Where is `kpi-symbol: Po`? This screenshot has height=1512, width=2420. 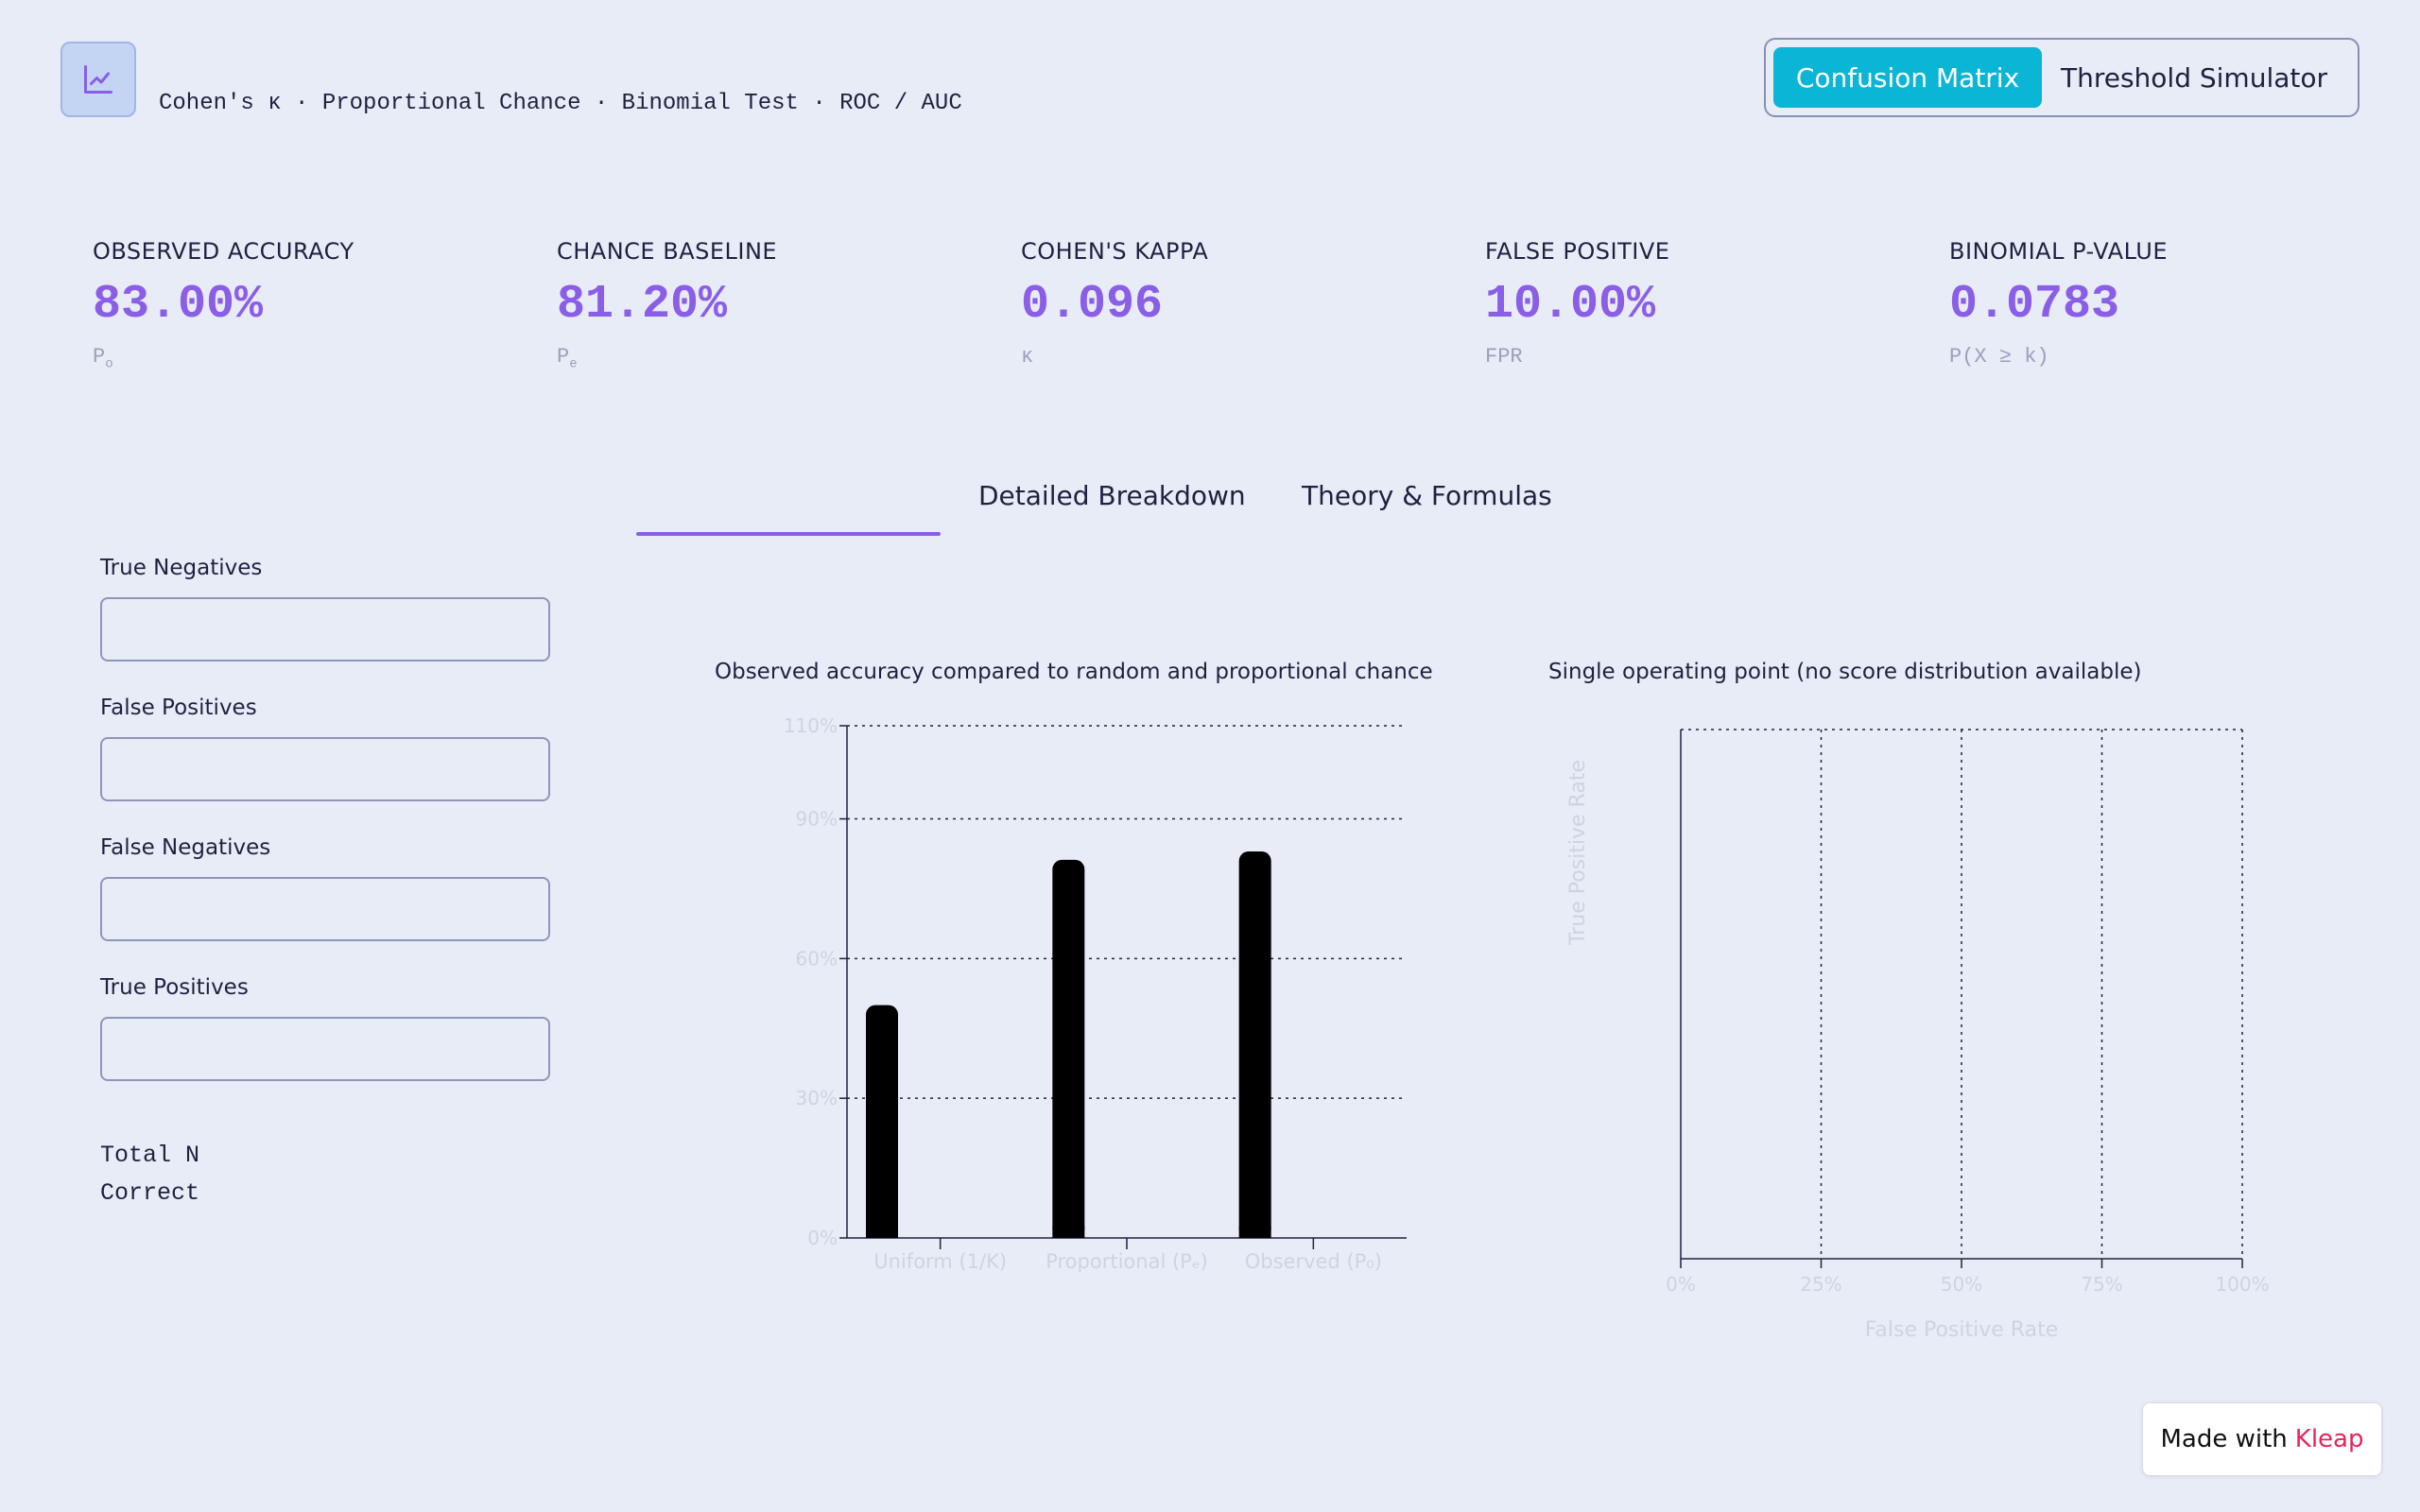 kpi-symbol: Po is located at coordinates (291, 358).